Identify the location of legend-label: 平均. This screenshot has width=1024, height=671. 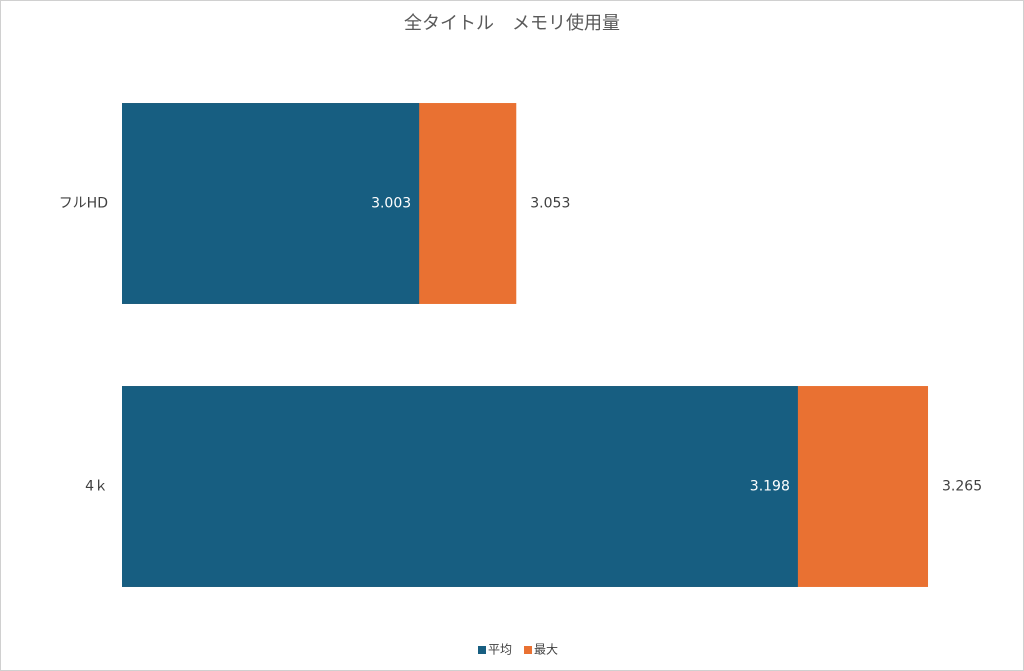
(500, 650).